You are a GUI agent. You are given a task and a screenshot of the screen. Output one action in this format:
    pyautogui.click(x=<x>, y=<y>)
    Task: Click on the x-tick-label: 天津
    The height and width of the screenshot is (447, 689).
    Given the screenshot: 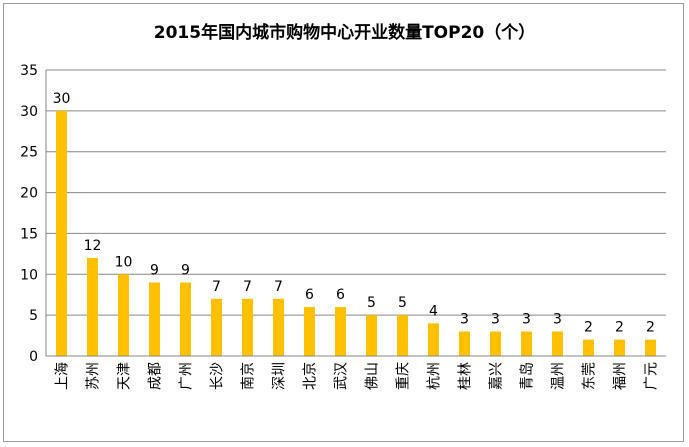 What is the action you would take?
    pyautogui.click(x=125, y=376)
    